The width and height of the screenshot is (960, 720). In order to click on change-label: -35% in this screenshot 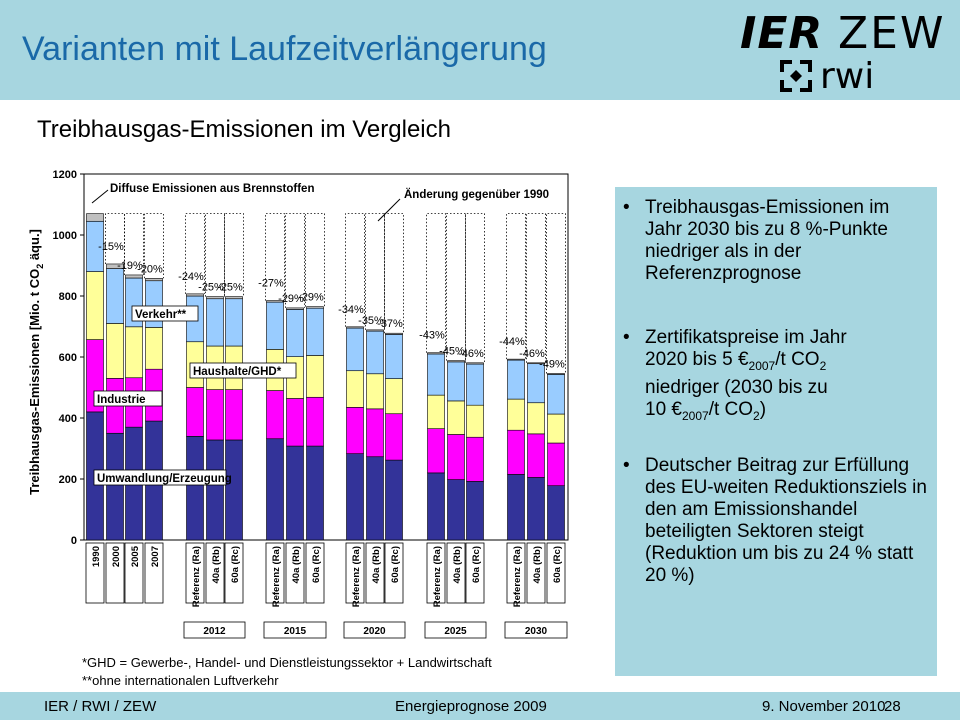, I will do `click(371, 321)`.